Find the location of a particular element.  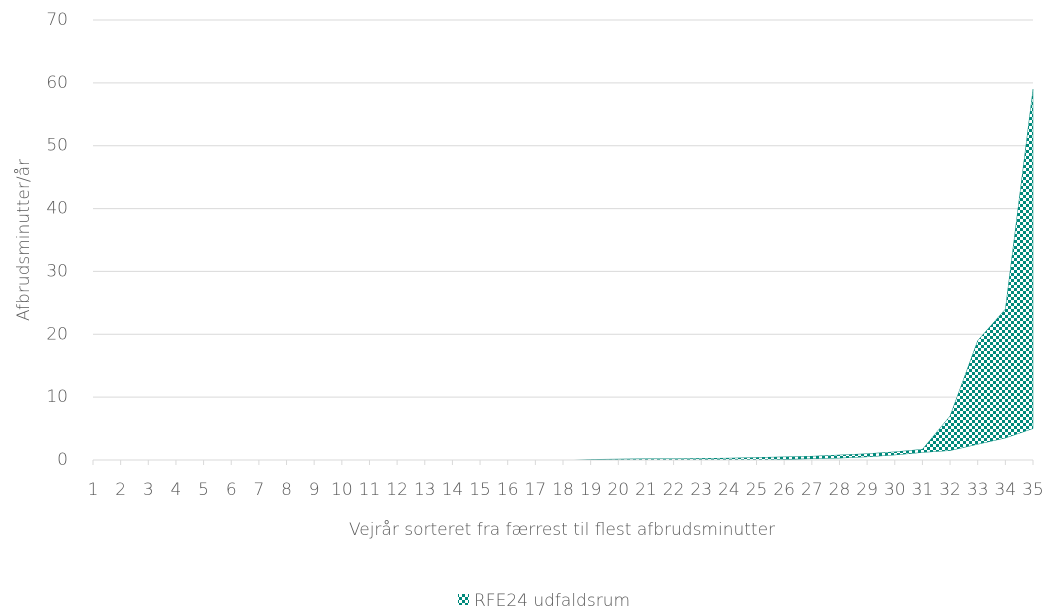

legend-swatch is located at coordinates (463, 599).